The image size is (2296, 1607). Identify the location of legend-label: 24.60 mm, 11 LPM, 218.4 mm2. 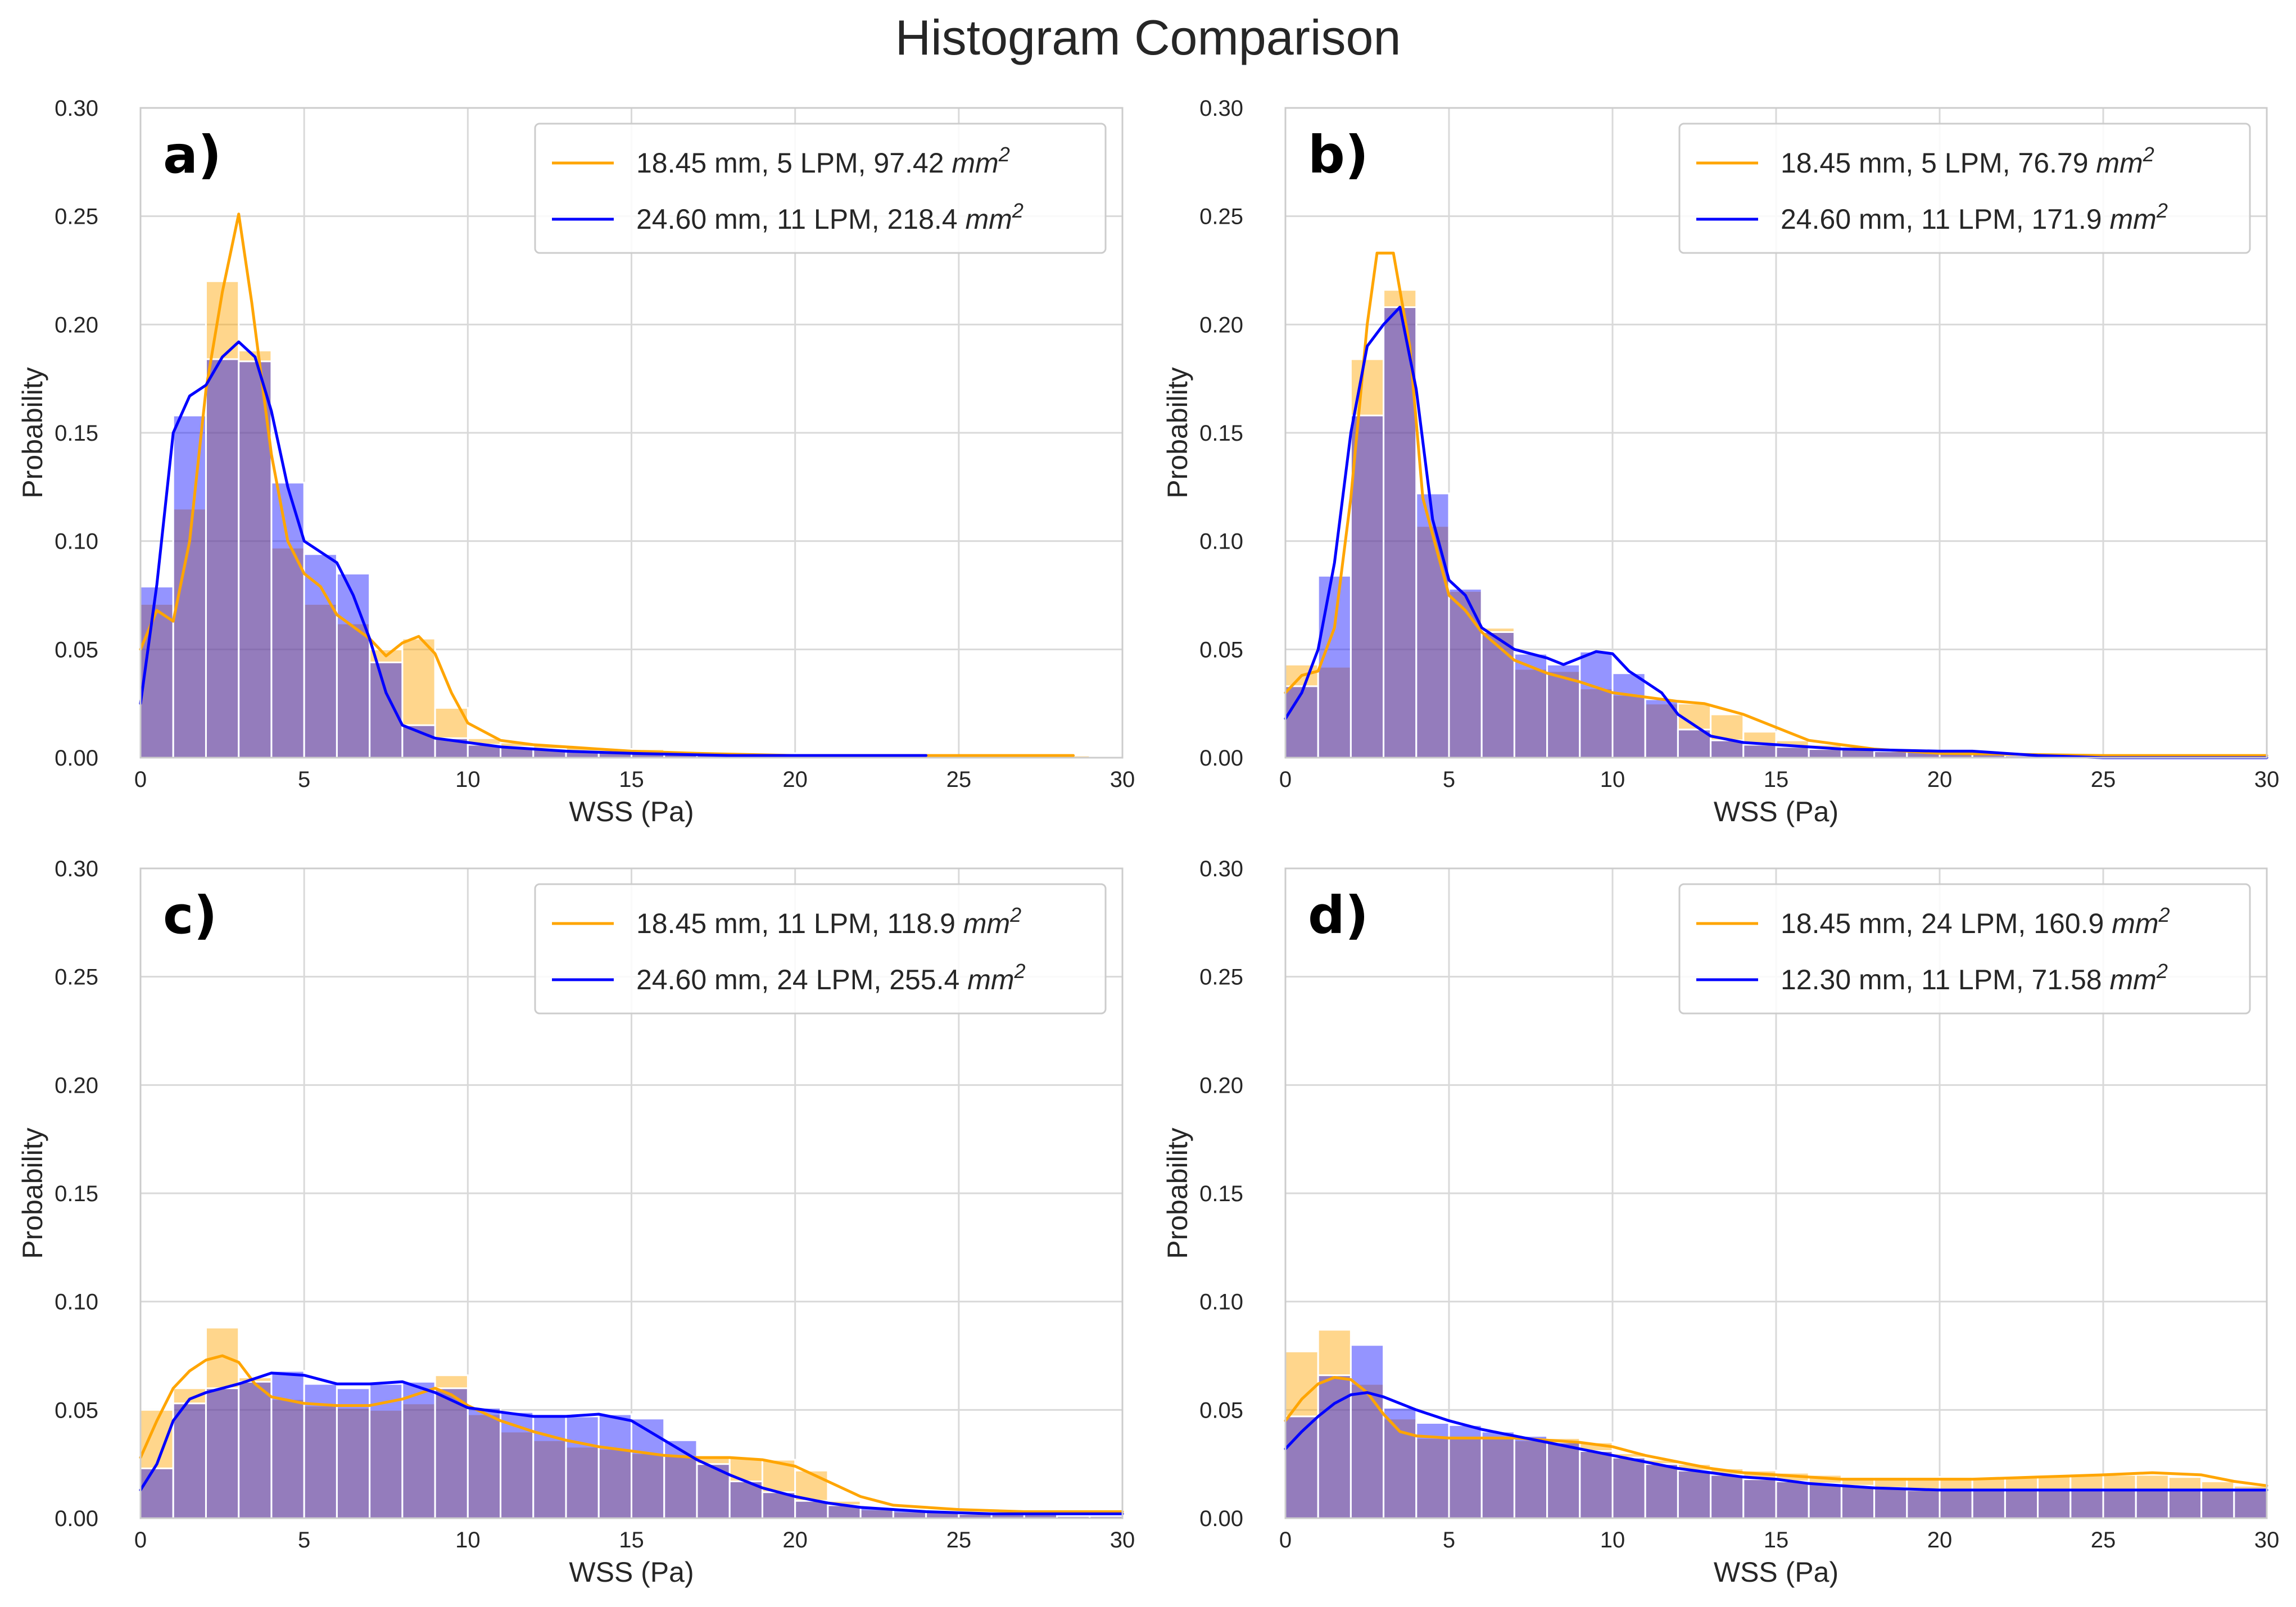
(830, 217).